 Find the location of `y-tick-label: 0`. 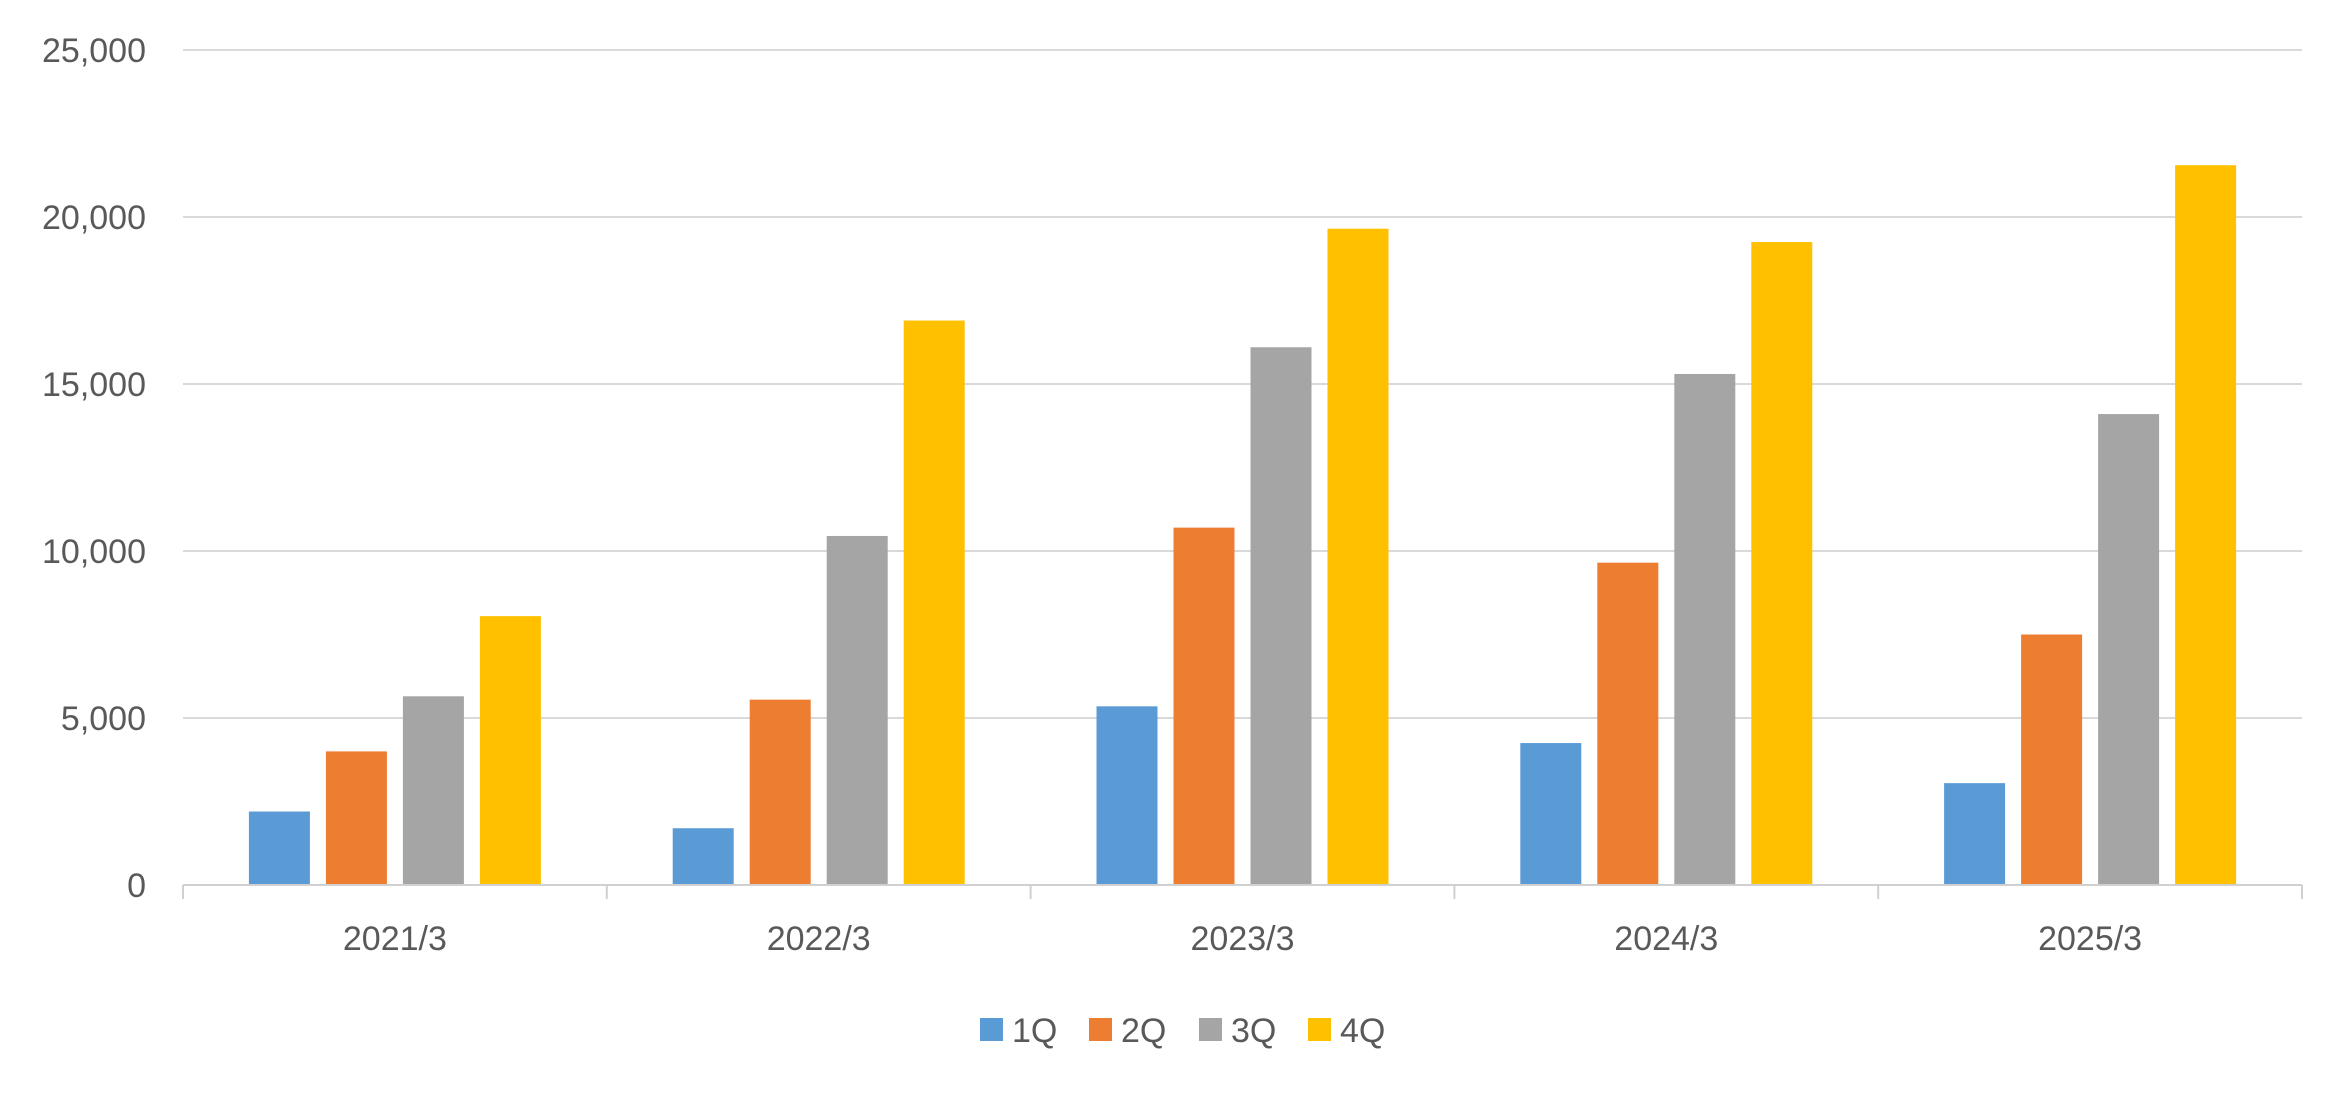

y-tick-label: 0 is located at coordinates (136, 886).